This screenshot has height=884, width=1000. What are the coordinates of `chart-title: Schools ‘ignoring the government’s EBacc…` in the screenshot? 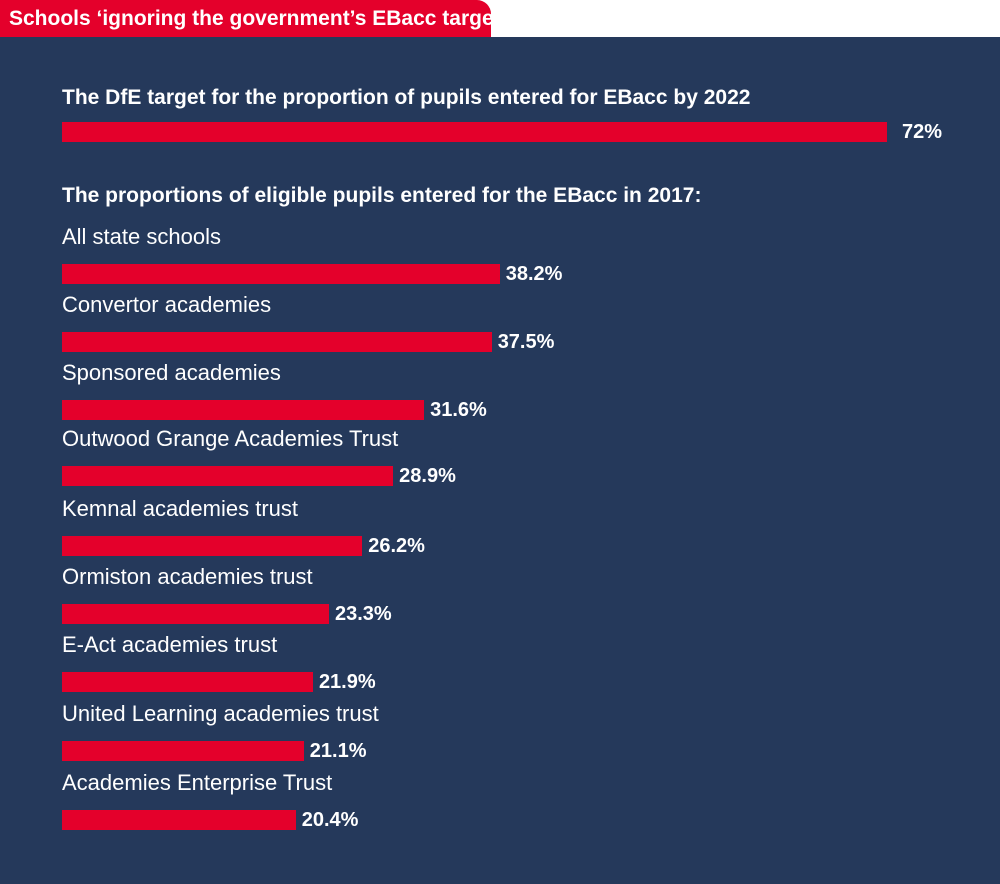 It's located at (253, 18).